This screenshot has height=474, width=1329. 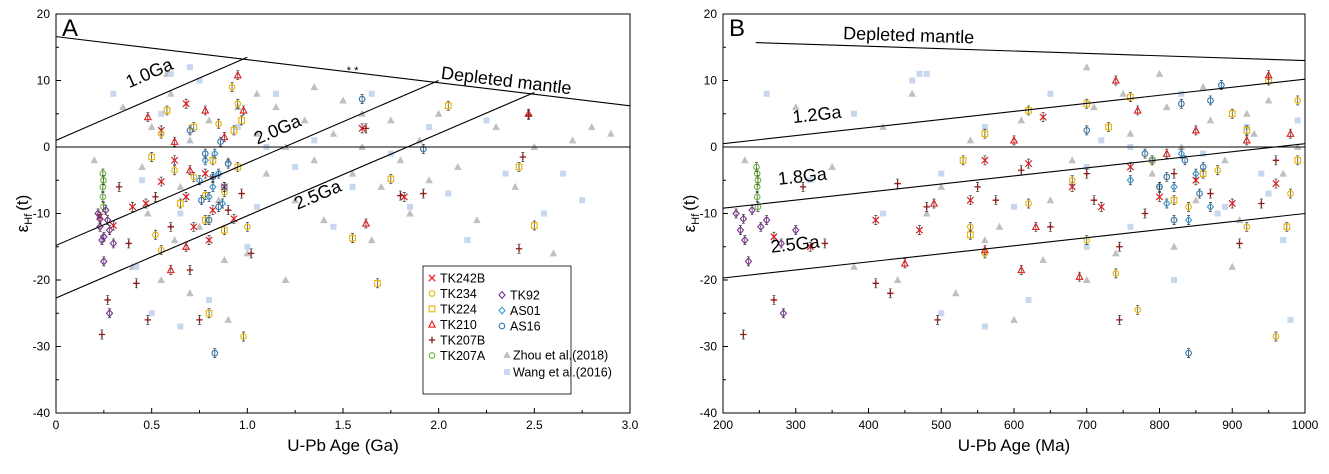 I want to click on x-tick-label: 0, so click(x=56, y=425).